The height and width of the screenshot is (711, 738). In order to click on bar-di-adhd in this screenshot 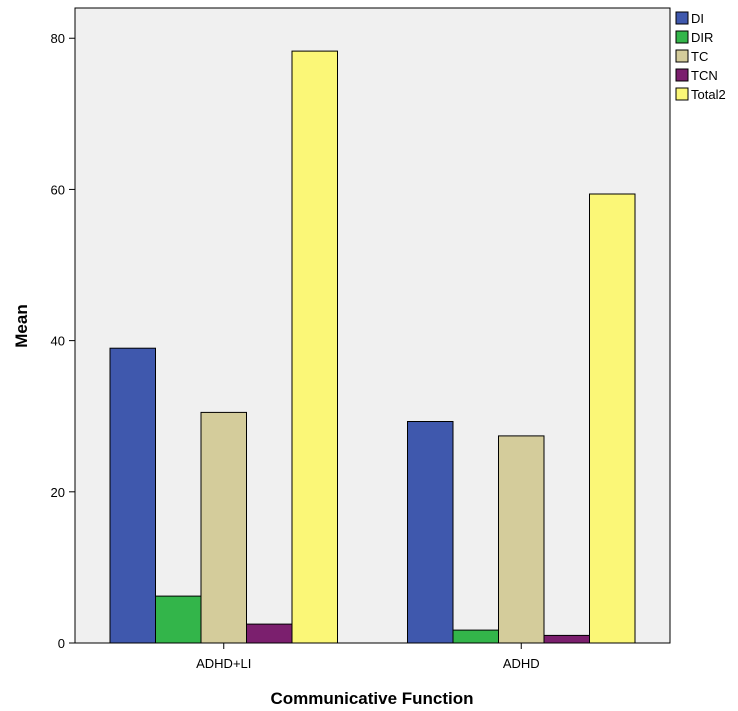, I will do `click(430, 532)`.